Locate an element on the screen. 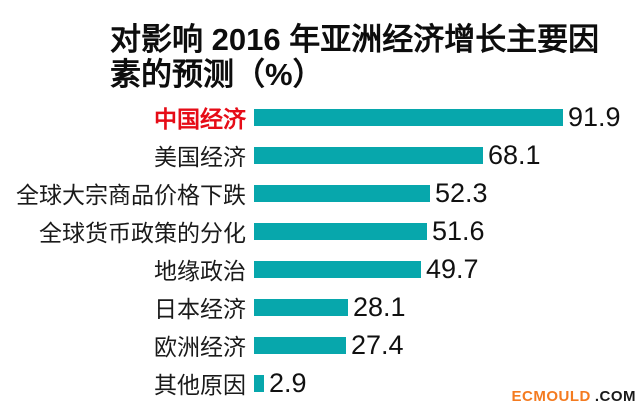 Image resolution: width=644 pixels, height=415 pixels. bar-row-monetary-policy: 全球货币政策的分化 51.6 is located at coordinates (322, 231).